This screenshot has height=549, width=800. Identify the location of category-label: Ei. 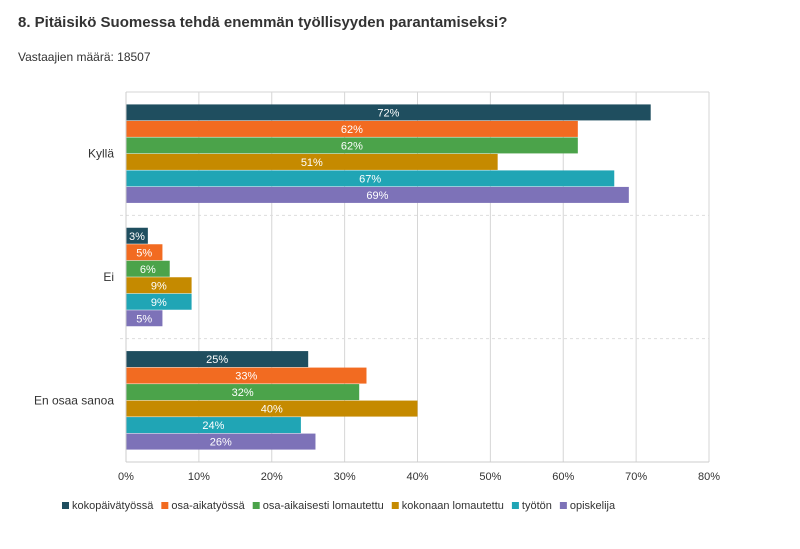
(108, 277).